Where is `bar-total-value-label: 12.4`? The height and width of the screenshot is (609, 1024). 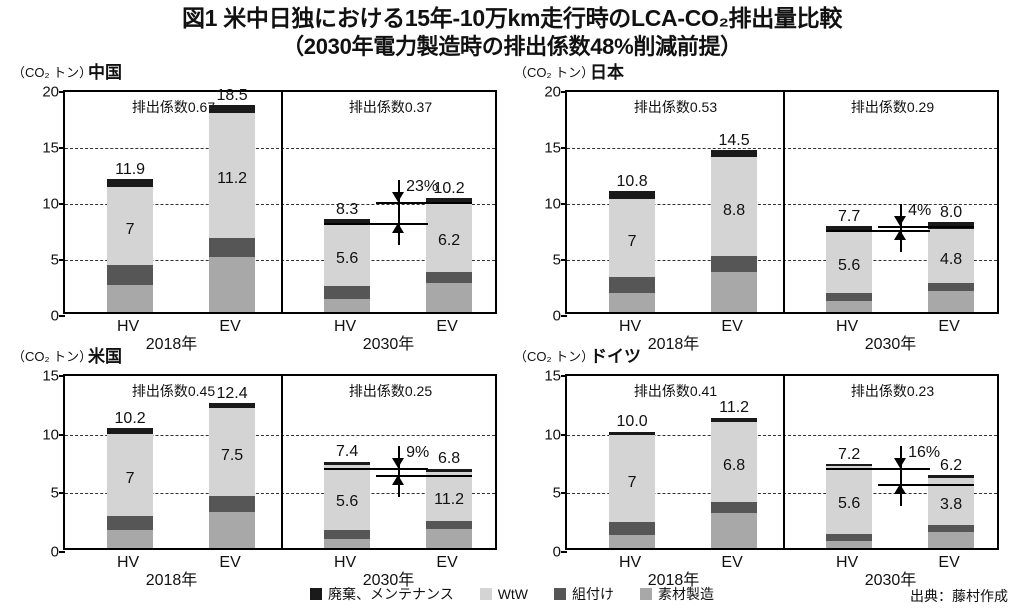 bar-total-value-label: 12.4 is located at coordinates (232, 393).